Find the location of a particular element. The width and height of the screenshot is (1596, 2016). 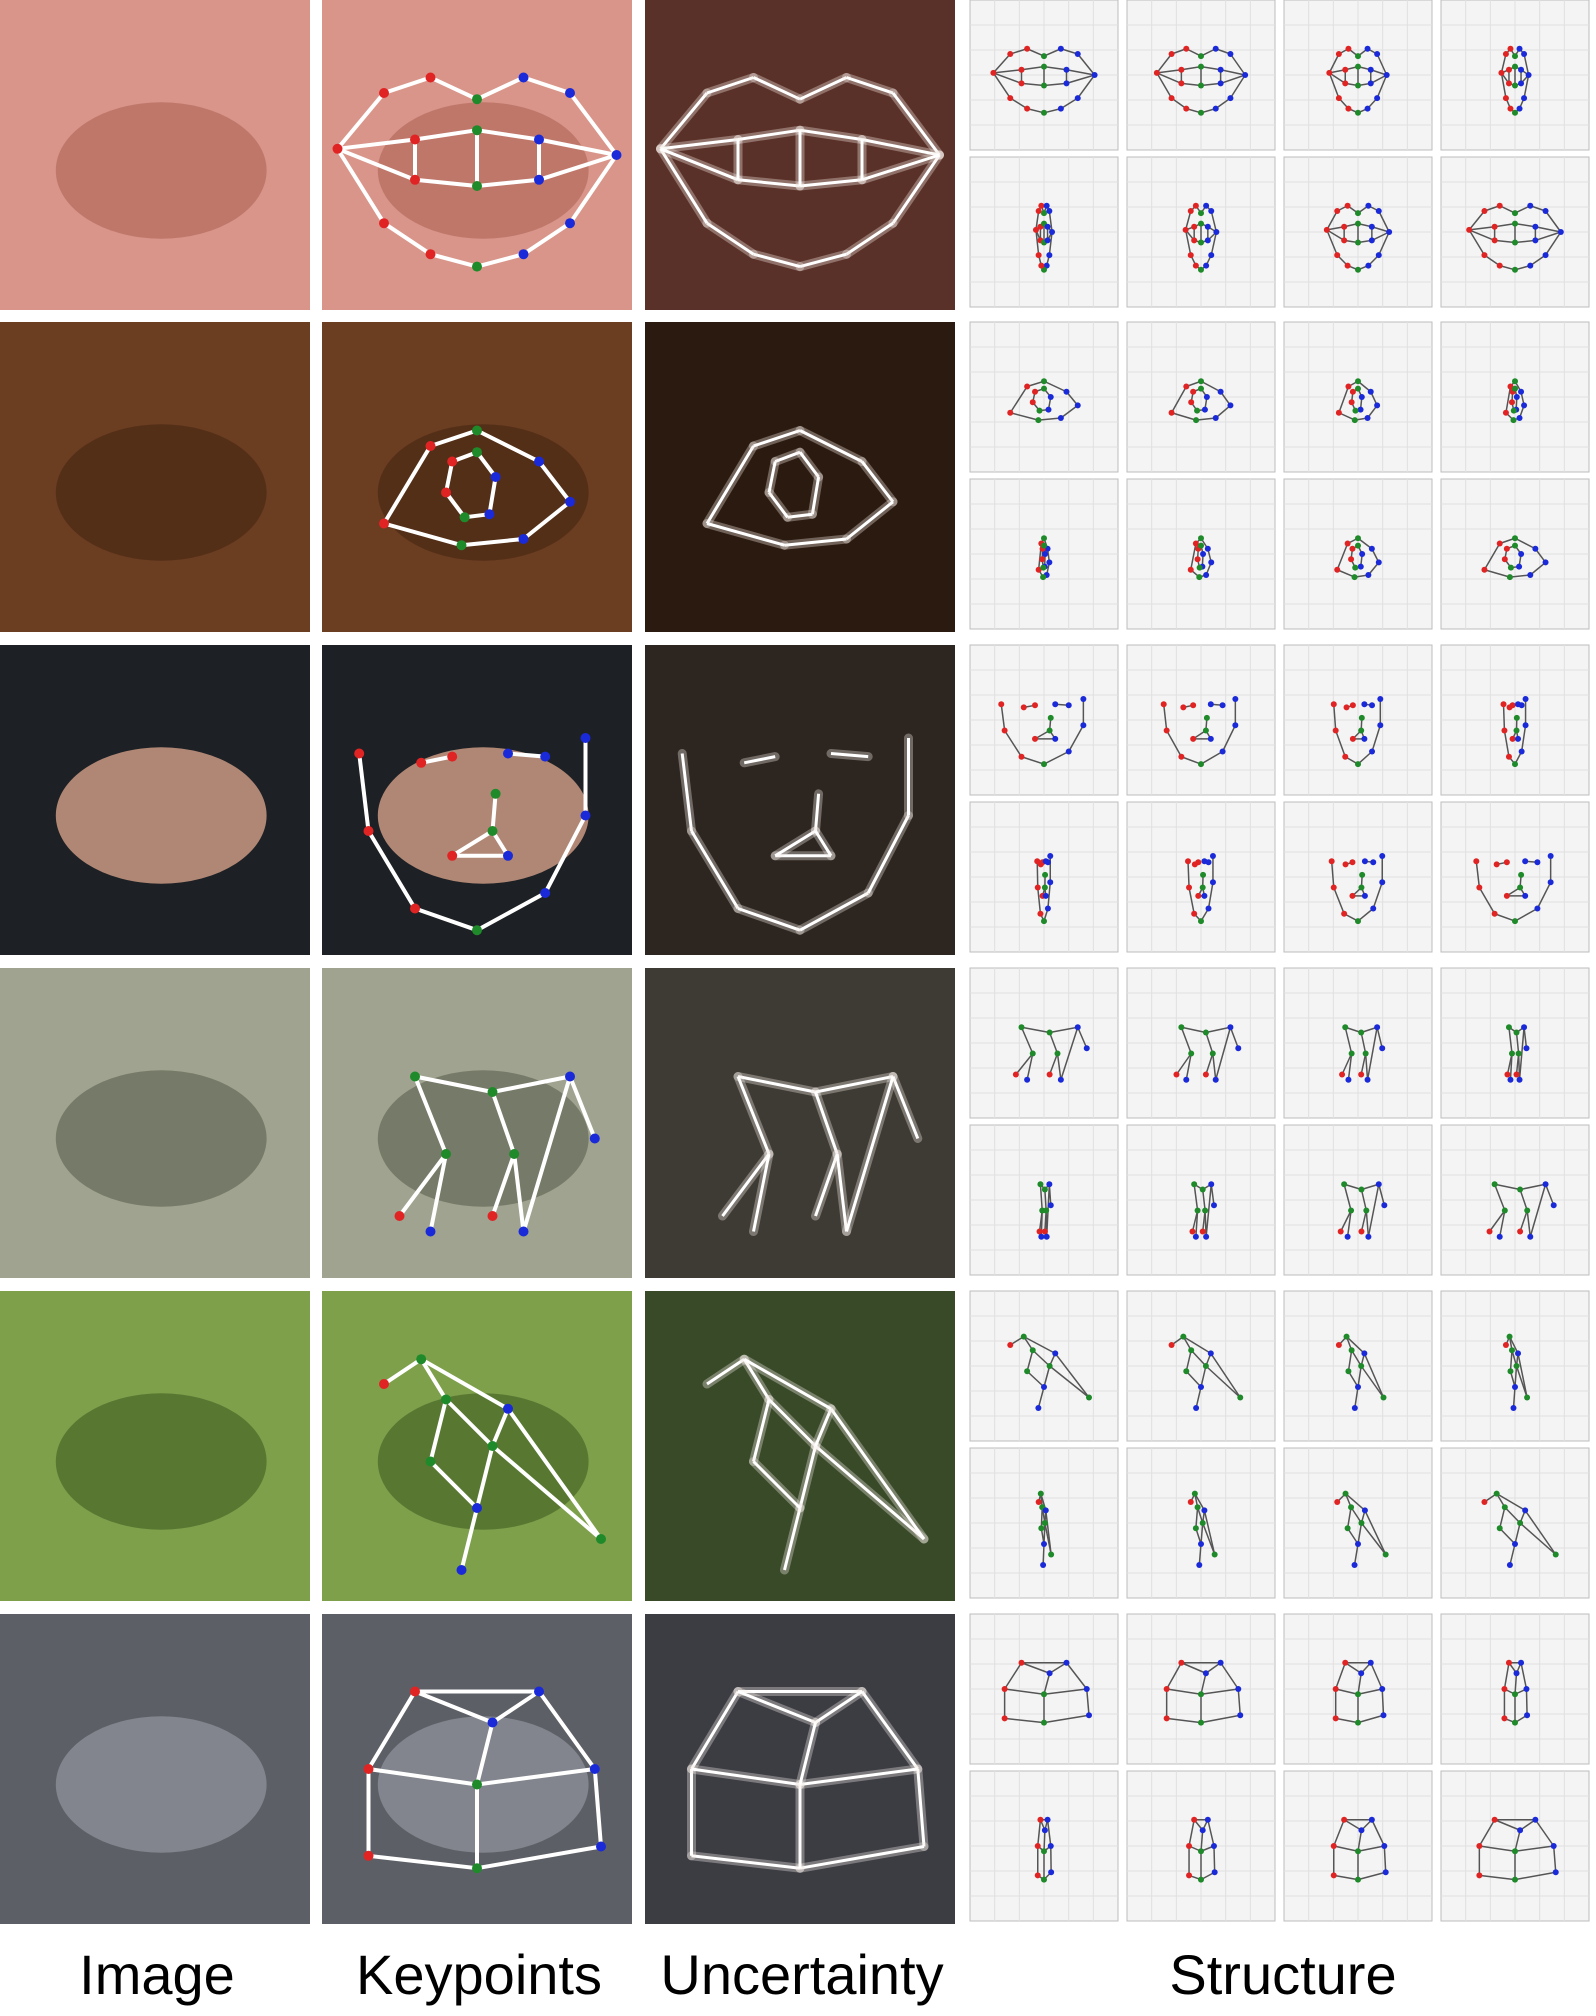

eye-uncertainty-panel is located at coordinates (800, 477).